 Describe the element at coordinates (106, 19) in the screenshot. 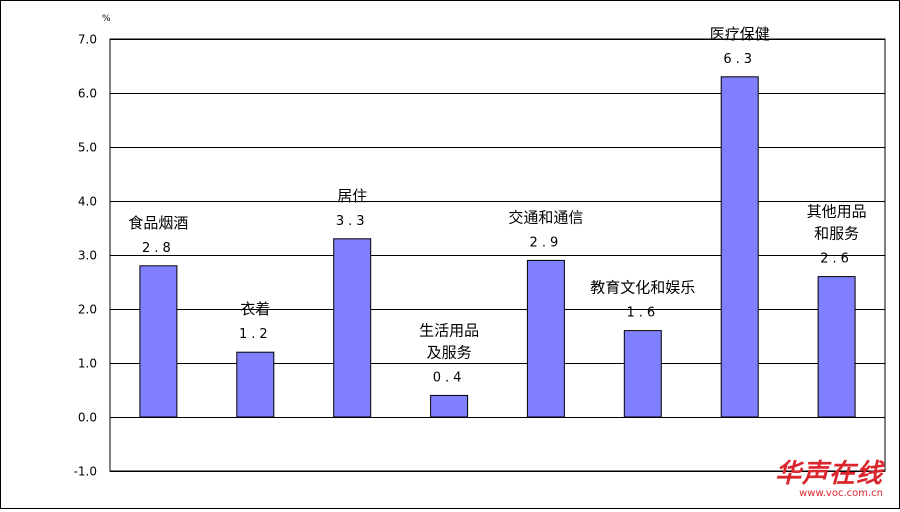

I see `y-axis-unit-mark: %` at that location.